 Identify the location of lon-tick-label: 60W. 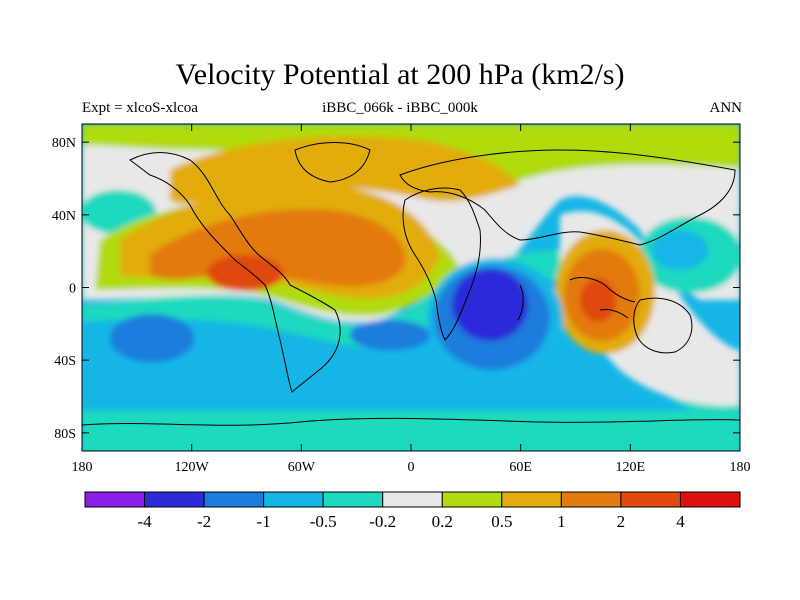
(302, 467).